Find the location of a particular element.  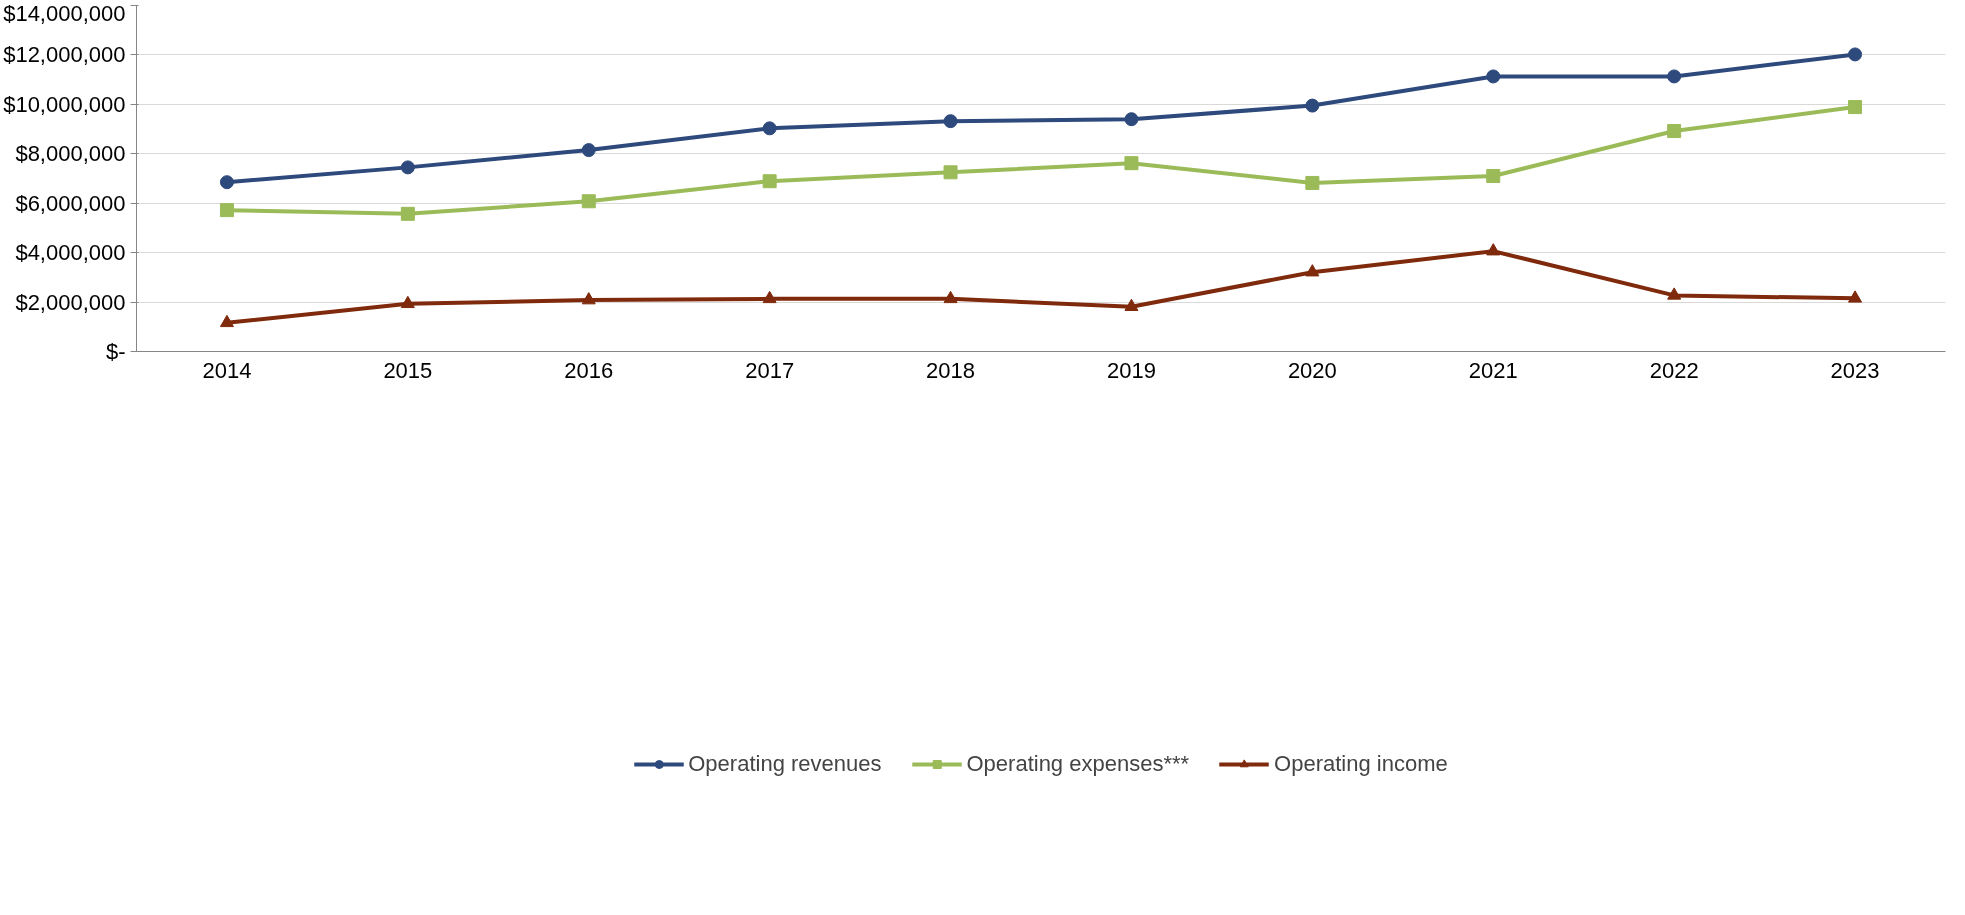

y-tick-label: $6,000,000 is located at coordinates (70, 203).